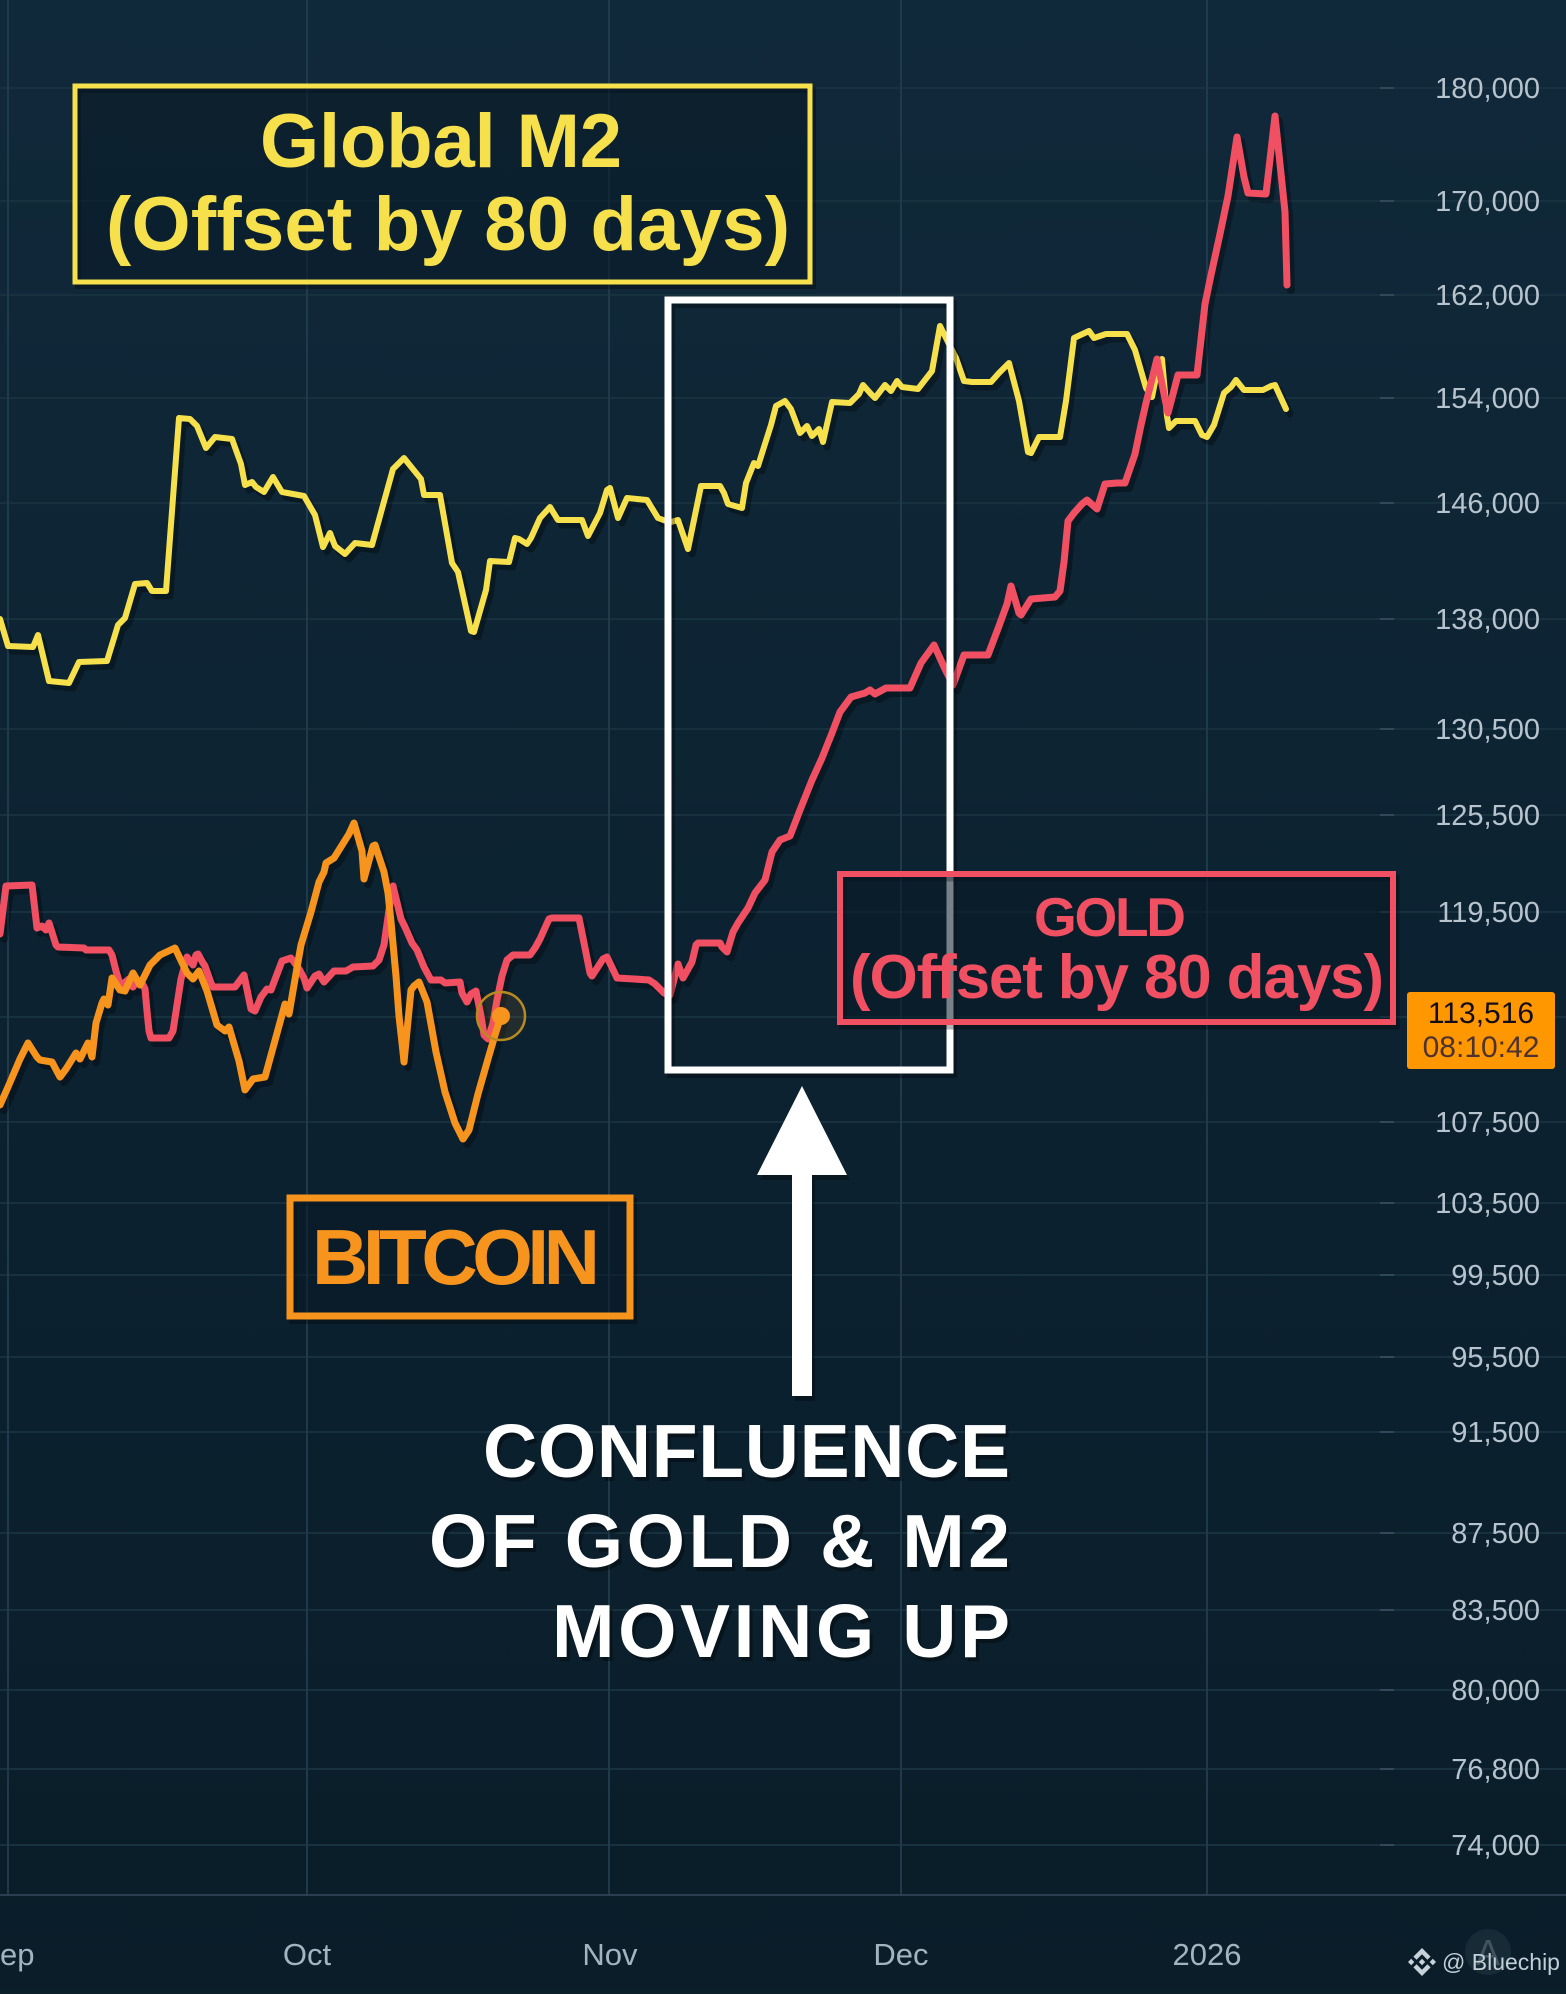  Describe the element at coordinates (1487, 399) in the screenshot. I see `svg-text: 154,000` at that location.